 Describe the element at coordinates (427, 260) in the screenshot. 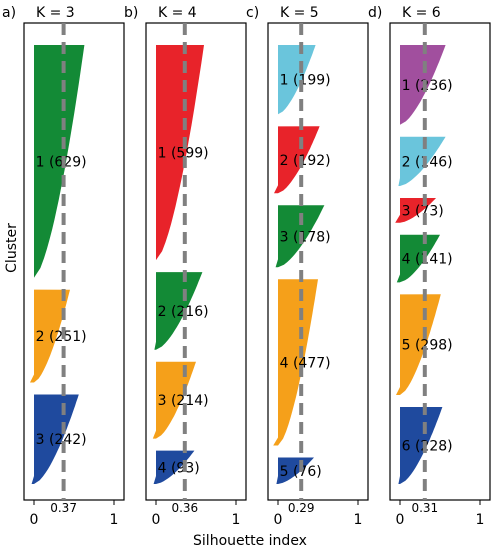

I see `cluster-label: 4 (141)` at that location.